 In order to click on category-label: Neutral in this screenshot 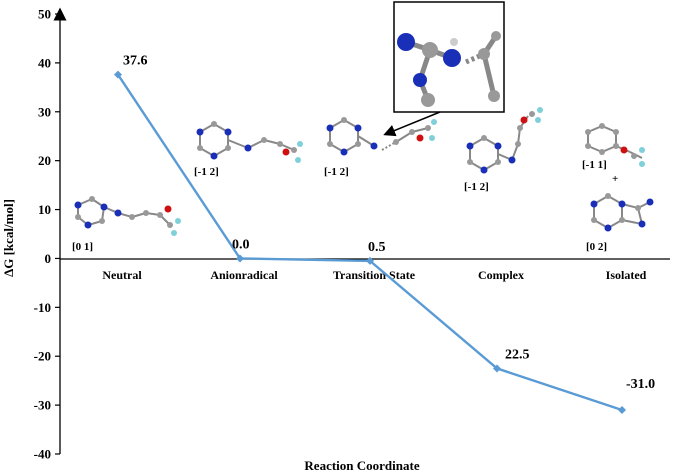, I will do `click(122, 275)`.